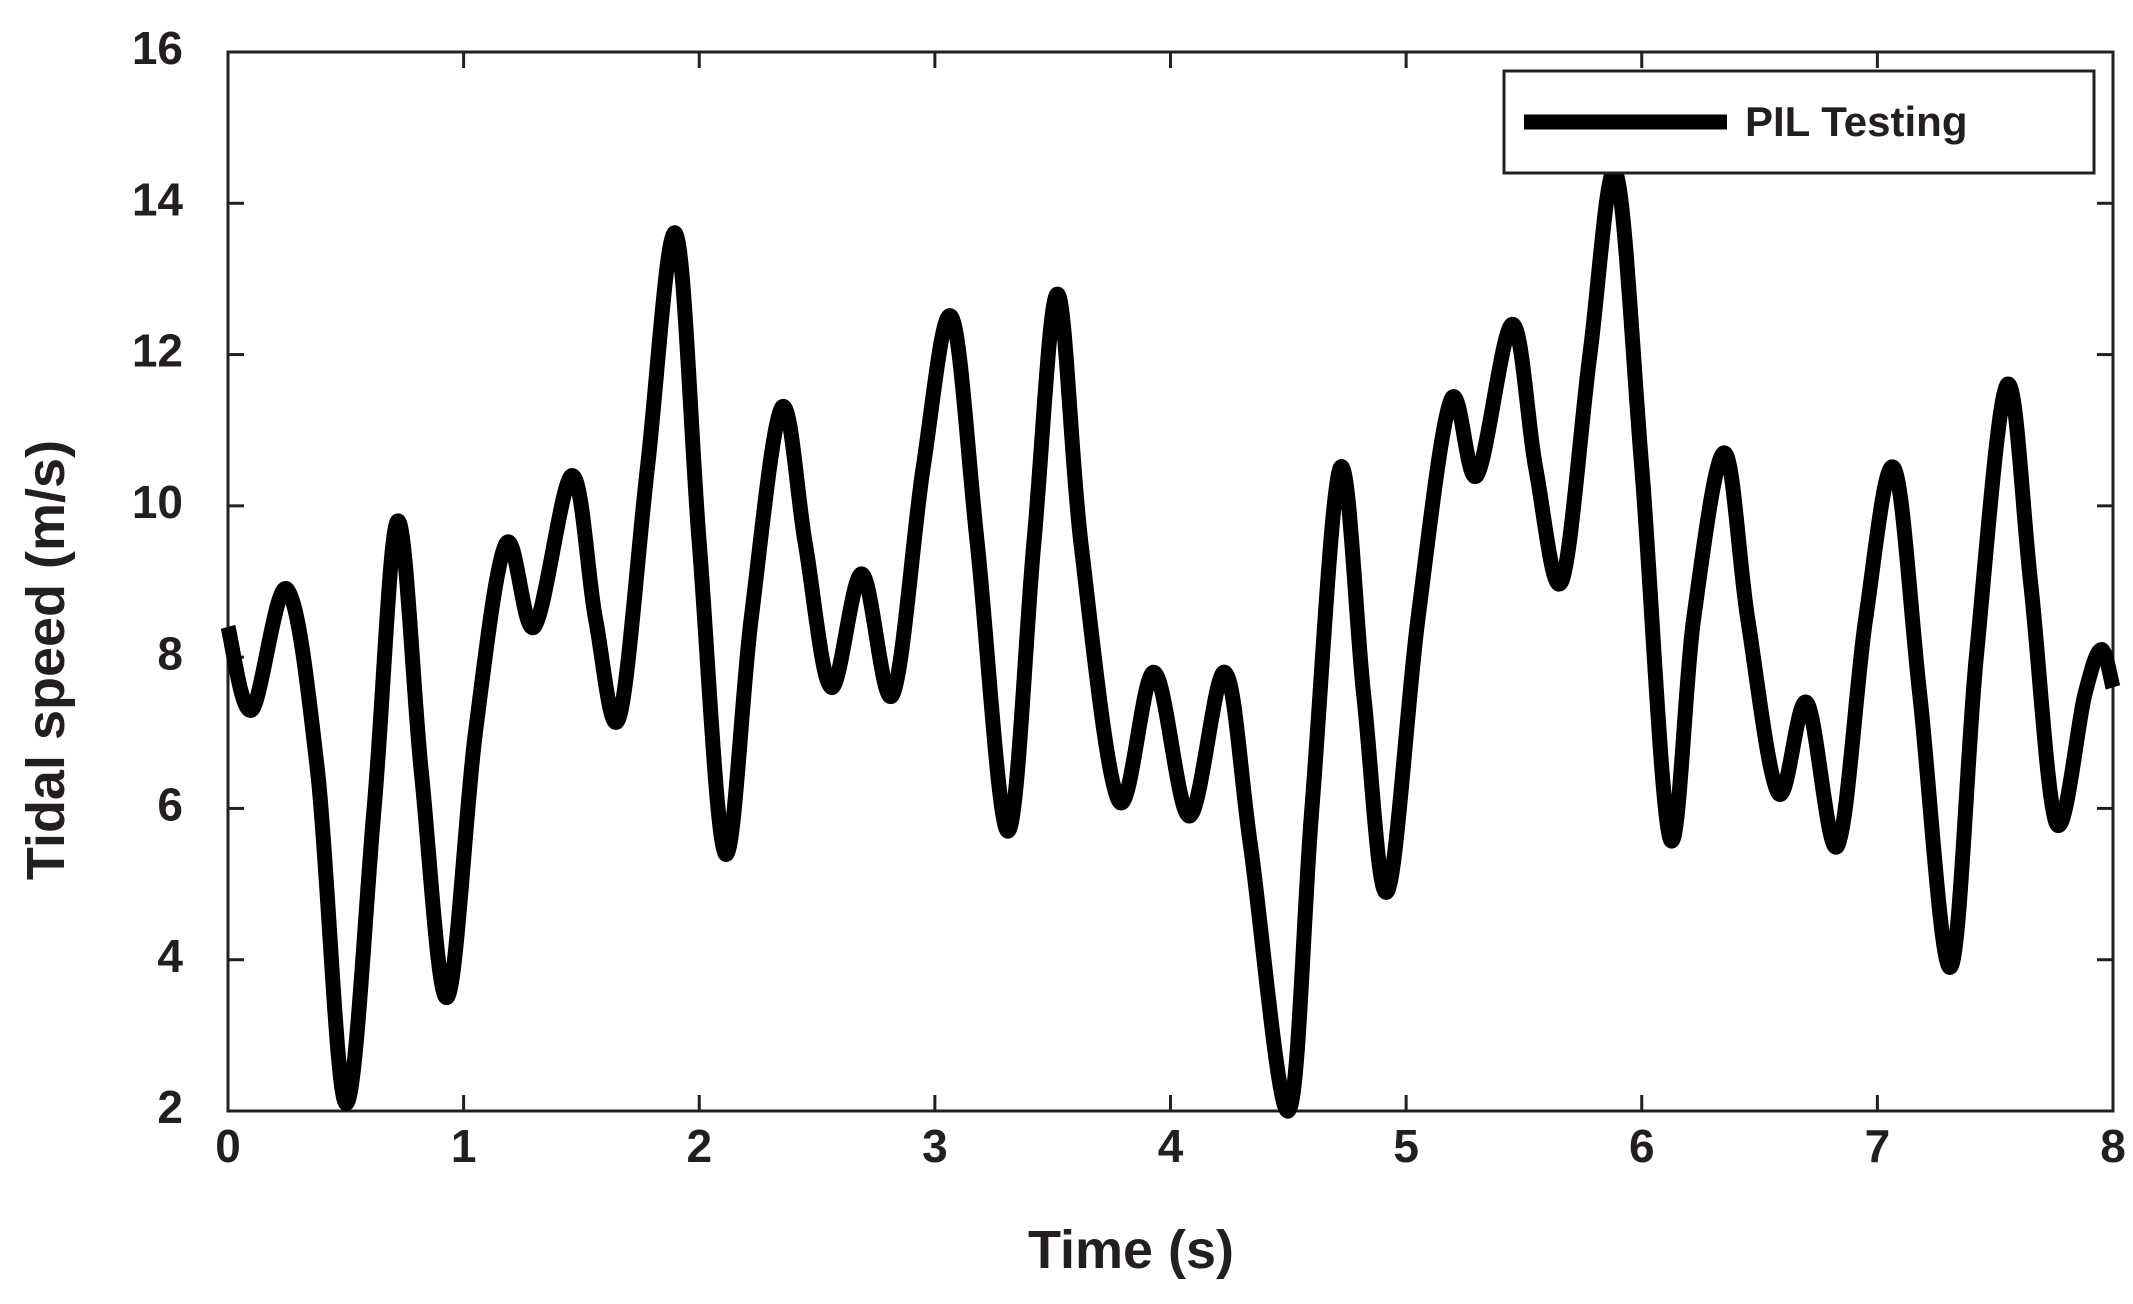 This screenshot has width=2133, height=1304. I want to click on legend-label: PIL Testing, so click(1856, 121).